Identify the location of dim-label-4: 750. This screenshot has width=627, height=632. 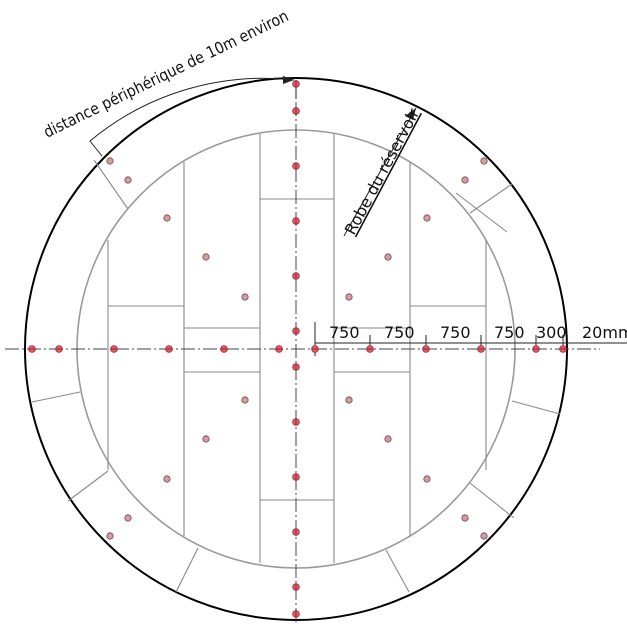
(509, 332).